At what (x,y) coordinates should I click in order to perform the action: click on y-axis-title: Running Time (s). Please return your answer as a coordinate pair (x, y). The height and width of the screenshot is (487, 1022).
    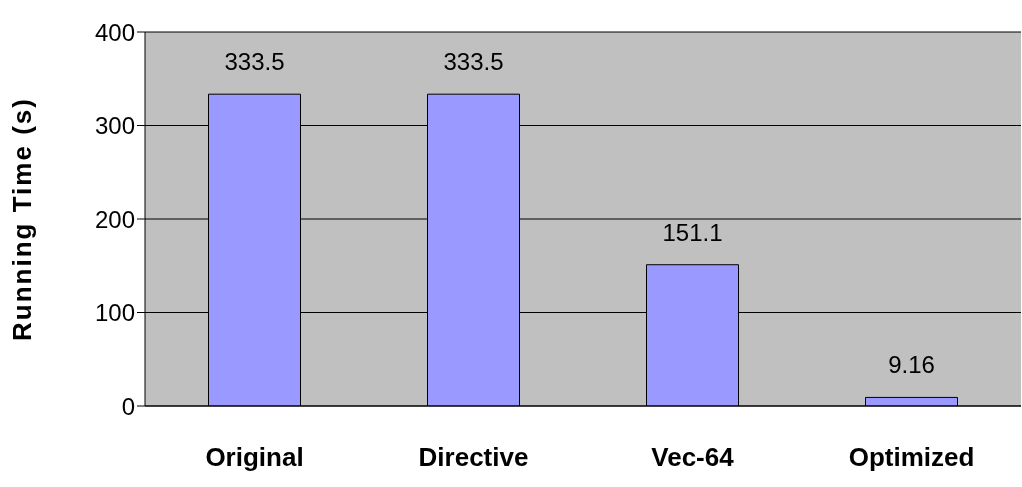
    Looking at the image, I should click on (22, 219).